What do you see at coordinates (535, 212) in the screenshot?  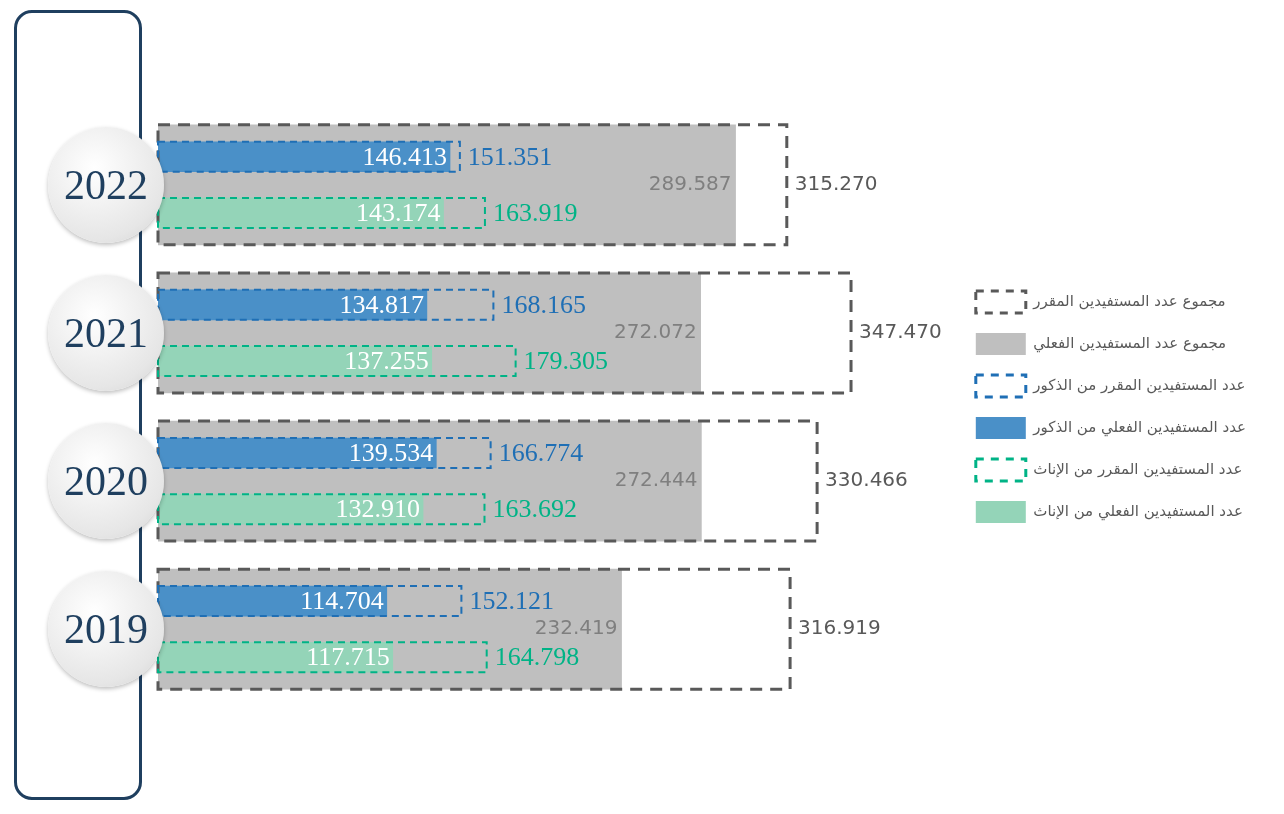 I see `data-label: 163.919` at bounding box center [535, 212].